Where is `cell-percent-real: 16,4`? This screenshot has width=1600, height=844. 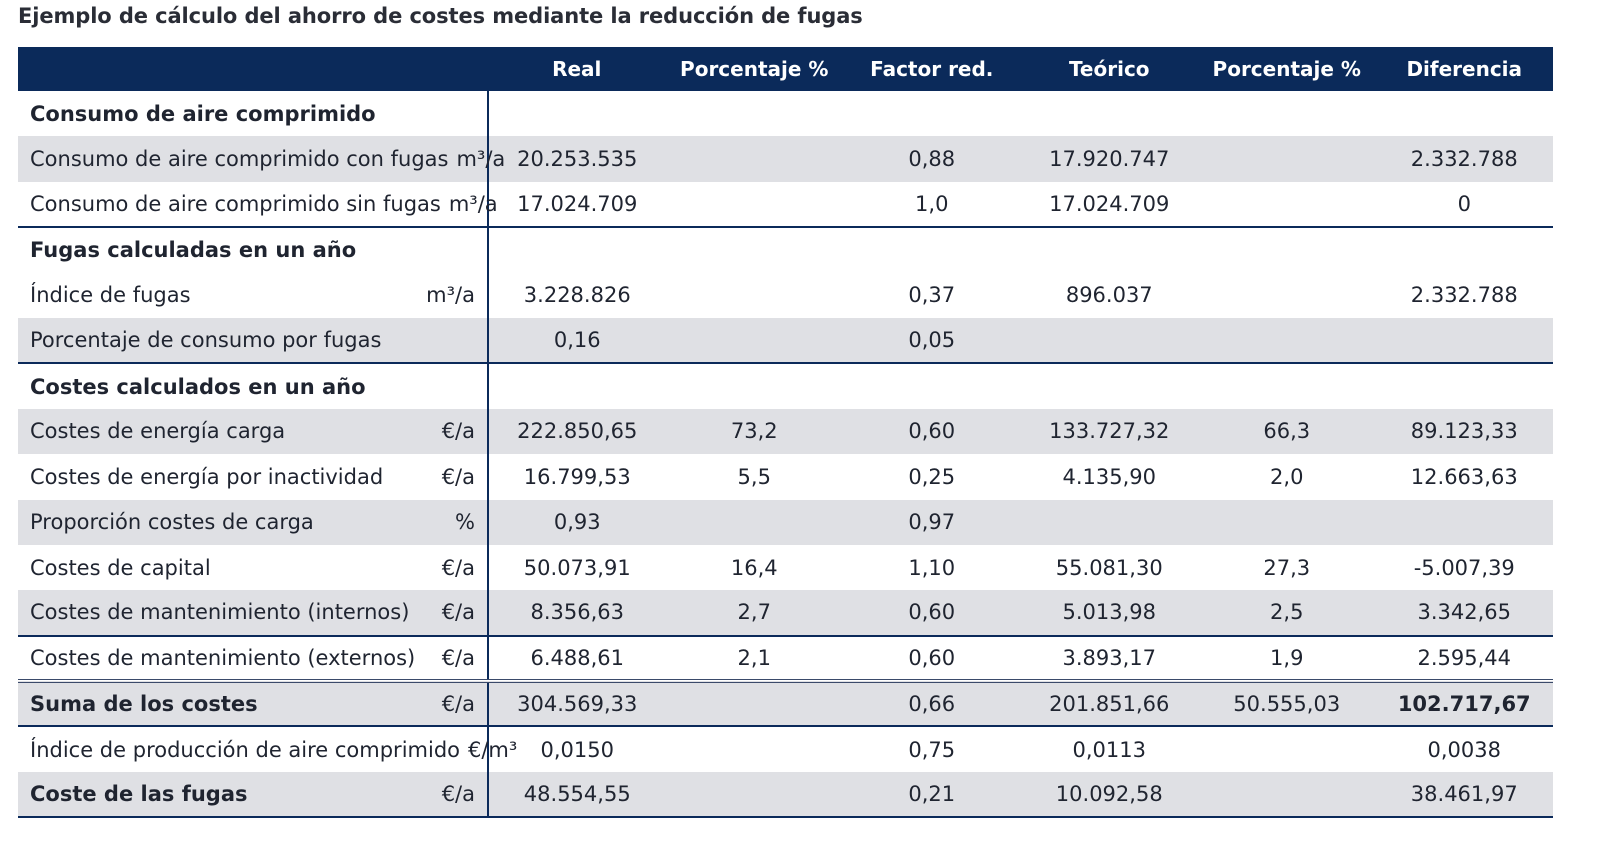 cell-percent-real: 16,4 is located at coordinates (754, 567).